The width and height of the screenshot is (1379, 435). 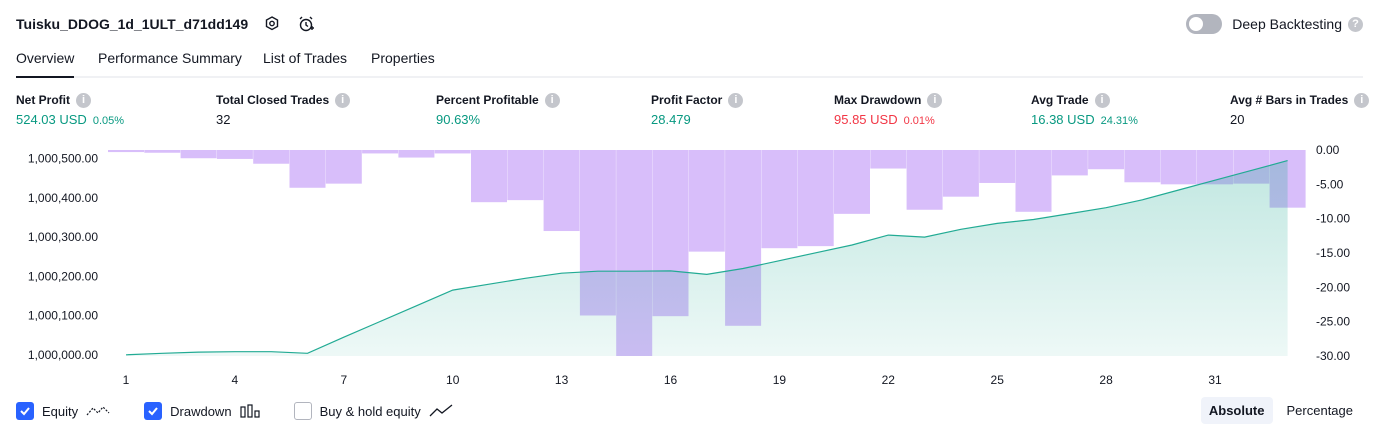 I want to click on x-tick-label: 19, so click(x=780, y=380).